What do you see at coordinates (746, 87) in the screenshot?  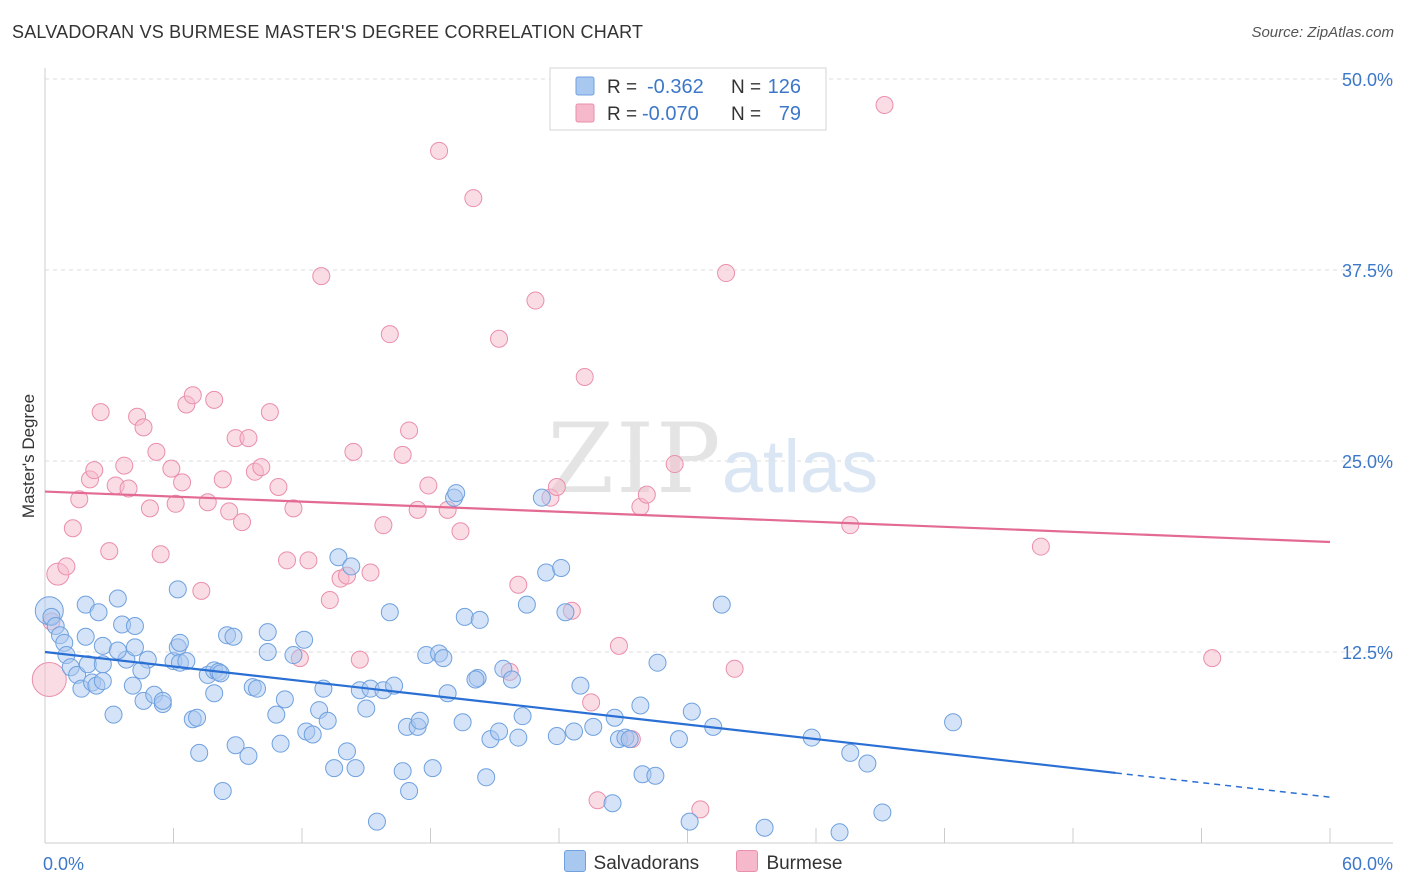 I see `legend-n-label-blue: N =` at bounding box center [746, 87].